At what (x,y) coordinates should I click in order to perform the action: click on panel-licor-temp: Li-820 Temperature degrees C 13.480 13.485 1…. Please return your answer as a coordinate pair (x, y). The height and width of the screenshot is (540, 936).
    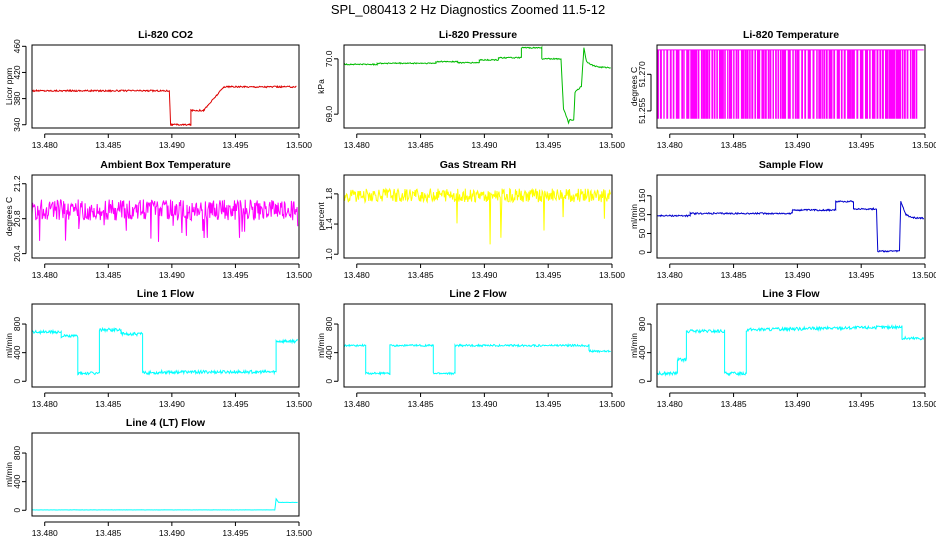
    Looking at the image, I should click on (782, 89).